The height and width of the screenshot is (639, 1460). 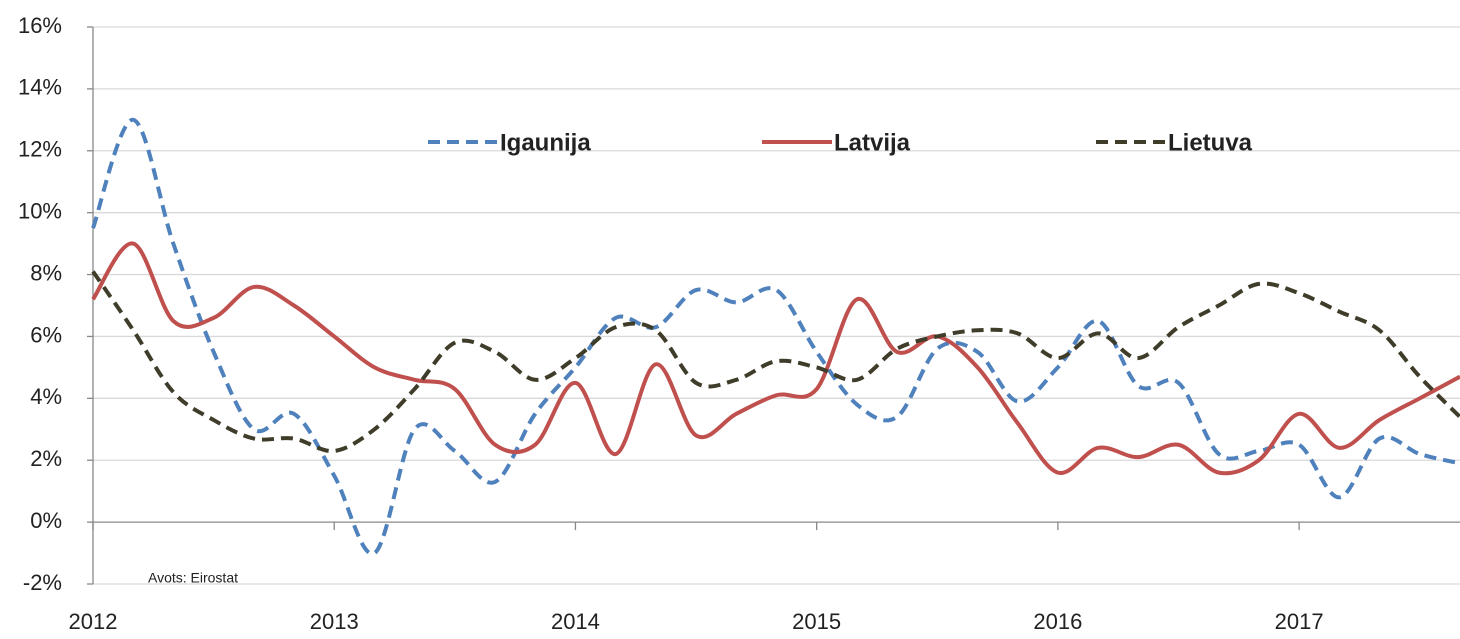 What do you see at coordinates (46, 334) in the screenshot?
I see `y-tick-label: 6%` at bounding box center [46, 334].